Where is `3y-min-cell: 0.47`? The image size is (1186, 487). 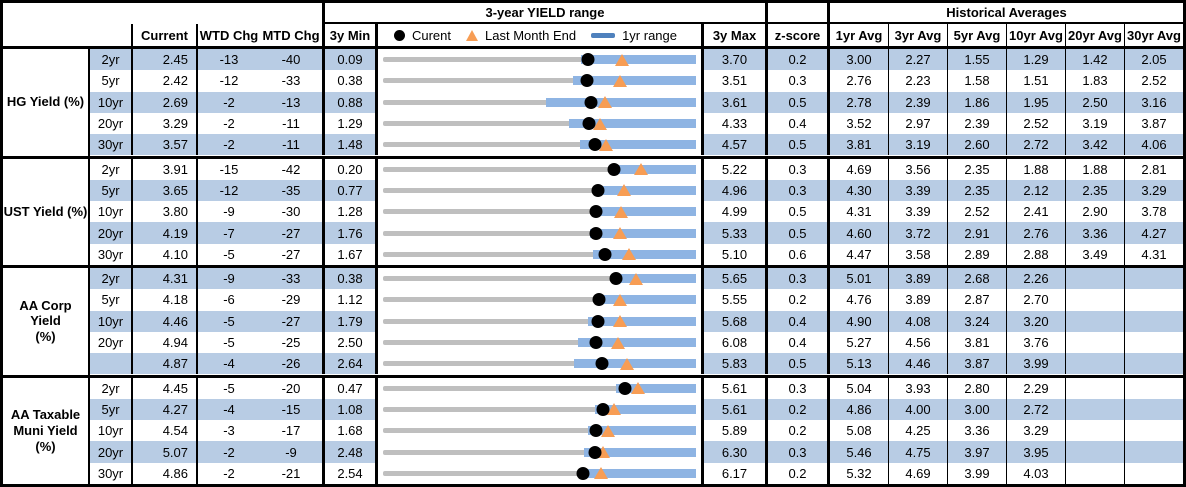
3y-min-cell: 0.47 is located at coordinates (348, 388).